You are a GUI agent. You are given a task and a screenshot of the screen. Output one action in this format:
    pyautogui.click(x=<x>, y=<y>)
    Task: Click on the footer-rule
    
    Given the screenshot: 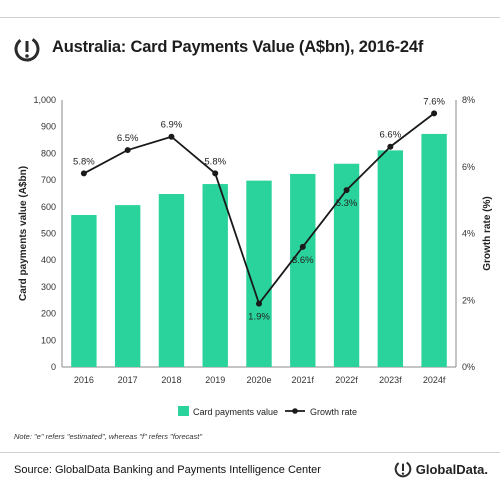 What is the action you would take?
    pyautogui.click(x=250, y=452)
    